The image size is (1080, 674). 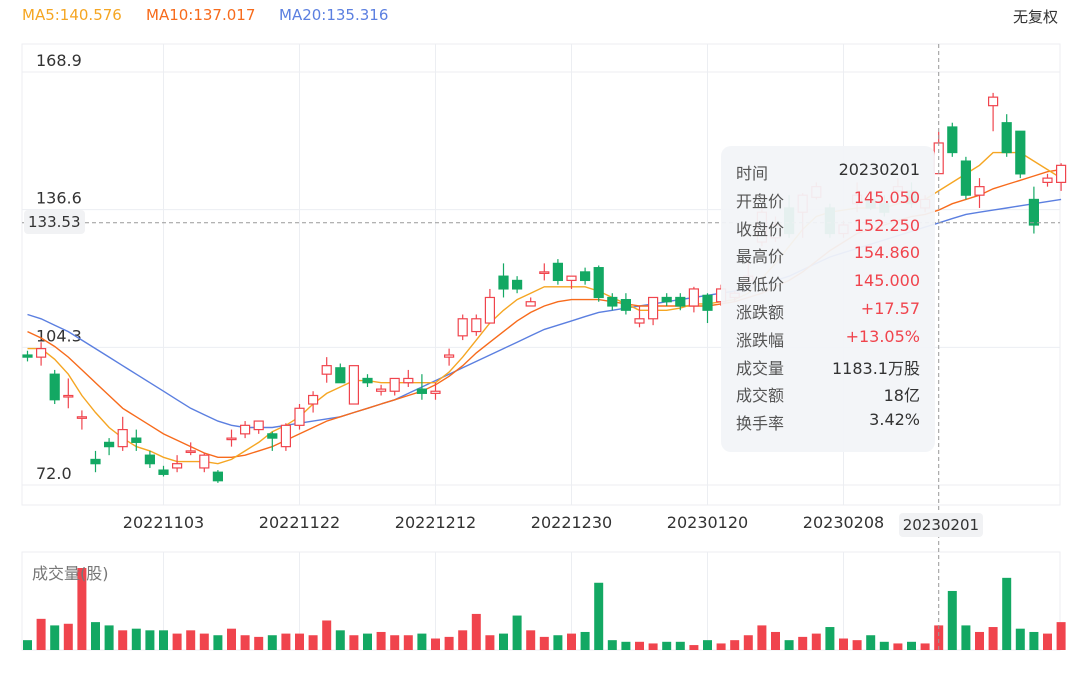 I want to click on tooltip-value: 18亿, so click(x=901, y=396).